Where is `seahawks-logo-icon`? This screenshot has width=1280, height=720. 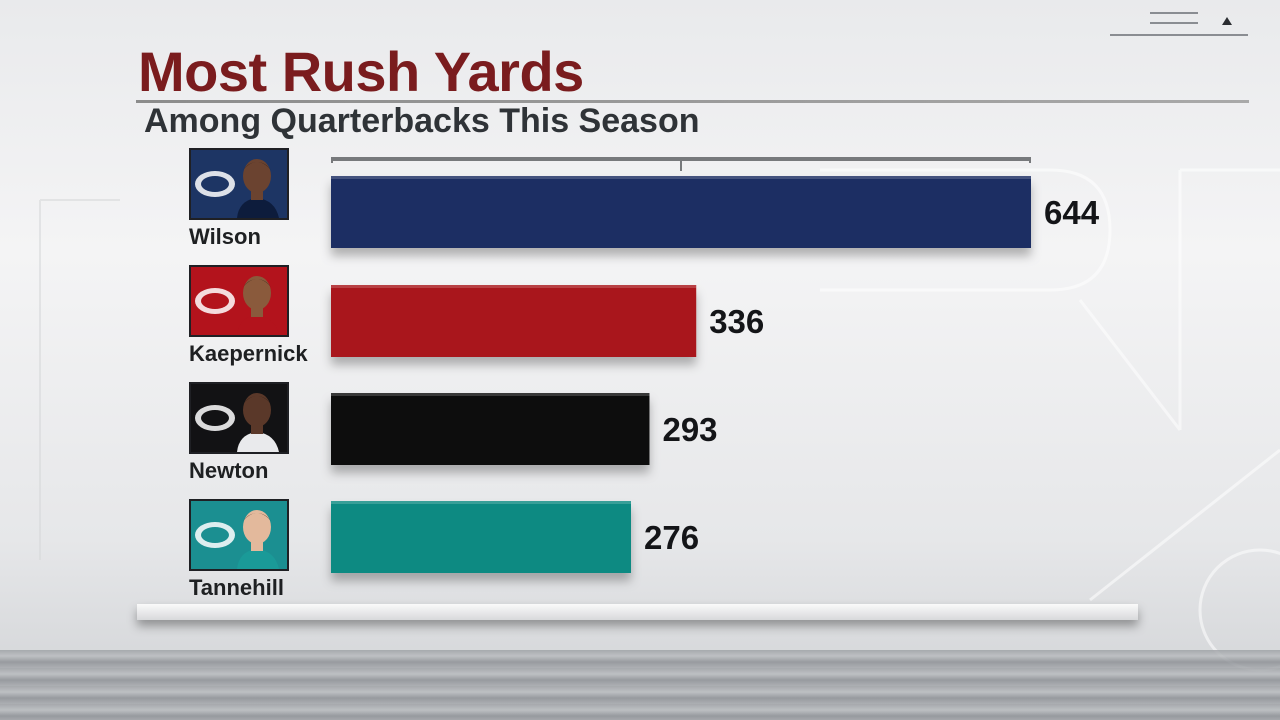
seahawks-logo-icon is located at coordinates (215, 184).